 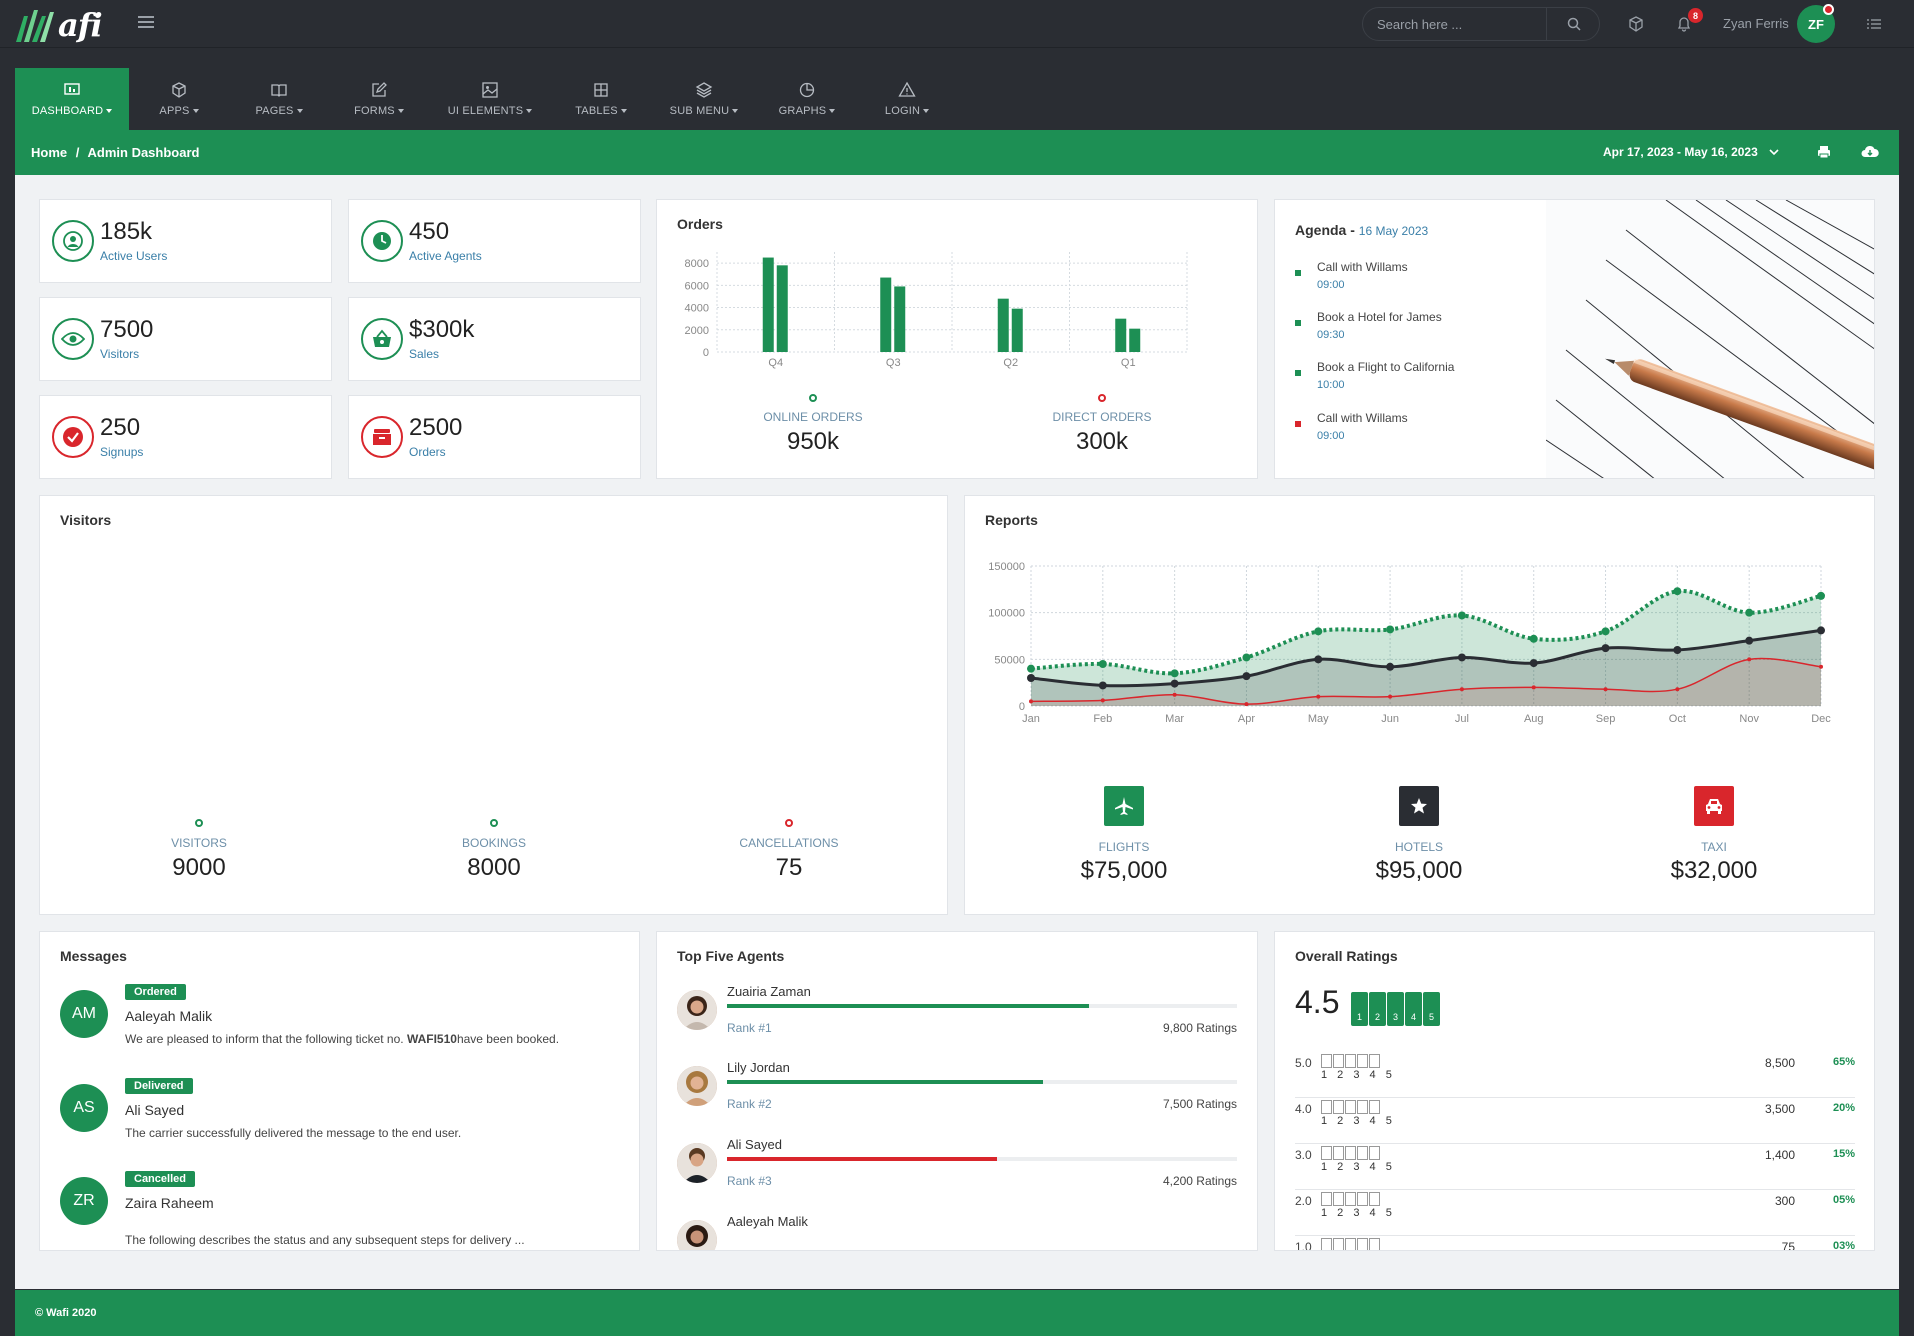 What do you see at coordinates (1006, 567) in the screenshot?
I see `y-tick-label: 150000` at bounding box center [1006, 567].